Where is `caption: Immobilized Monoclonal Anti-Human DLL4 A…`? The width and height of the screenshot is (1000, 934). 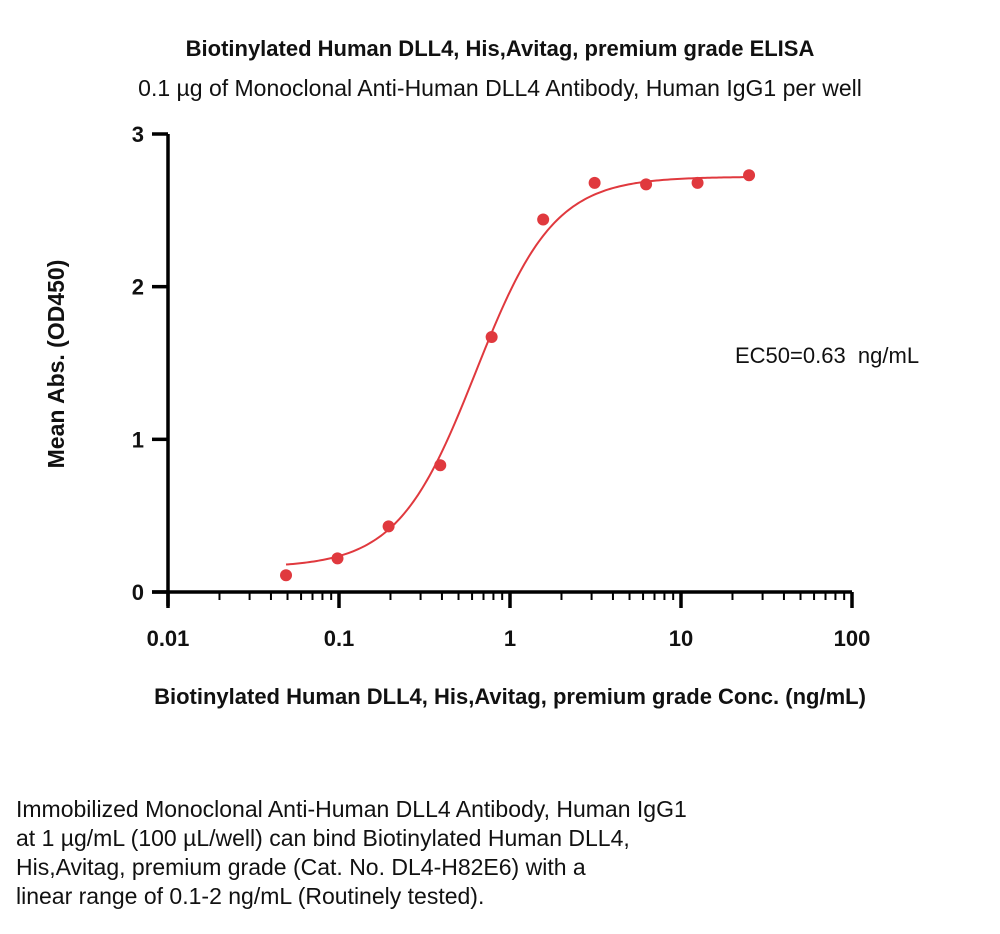
caption: Immobilized Monoclonal Anti-Human DLL4 A… is located at coordinates (466, 853).